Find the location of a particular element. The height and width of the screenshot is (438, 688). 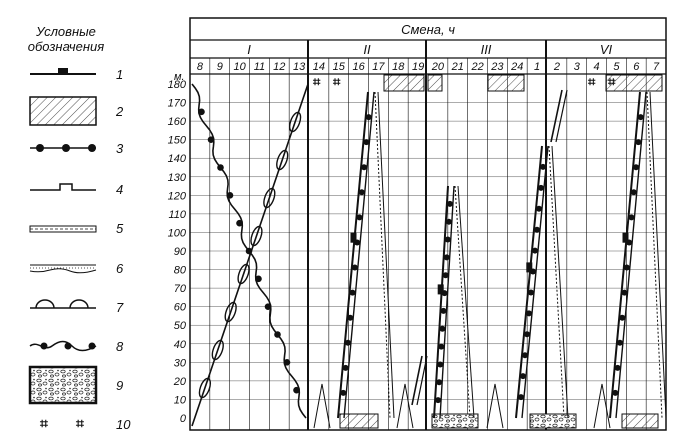

hour-label-19: 19 is located at coordinates (418, 67).